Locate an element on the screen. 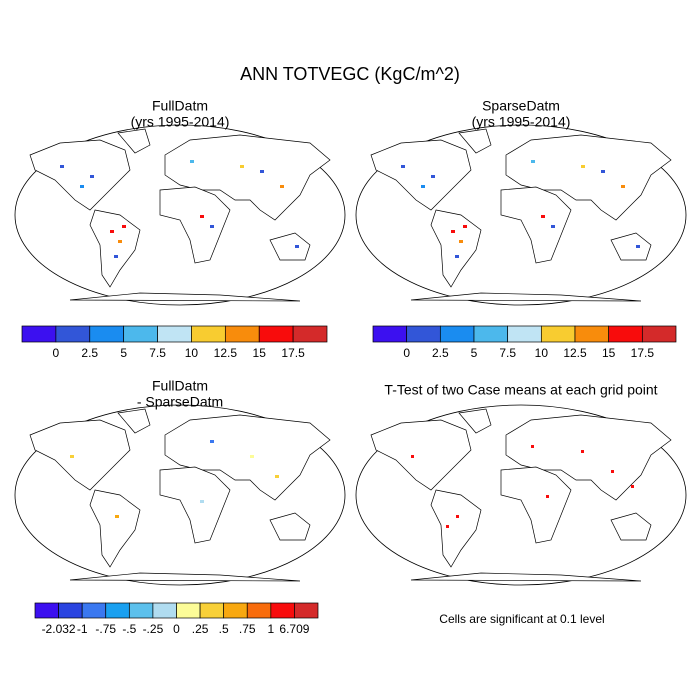 The width and height of the screenshot is (700, 700). colorbar-label: -.75 is located at coordinates (105, 629).